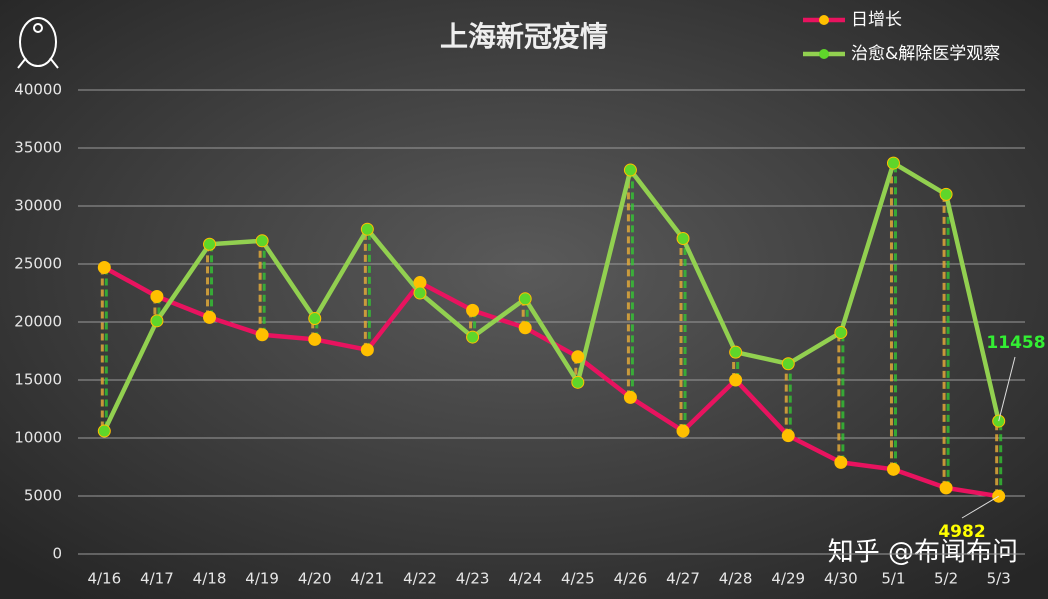 This screenshot has width=1048, height=599. I want to click on x-tick-label: 4/16, so click(104, 579).